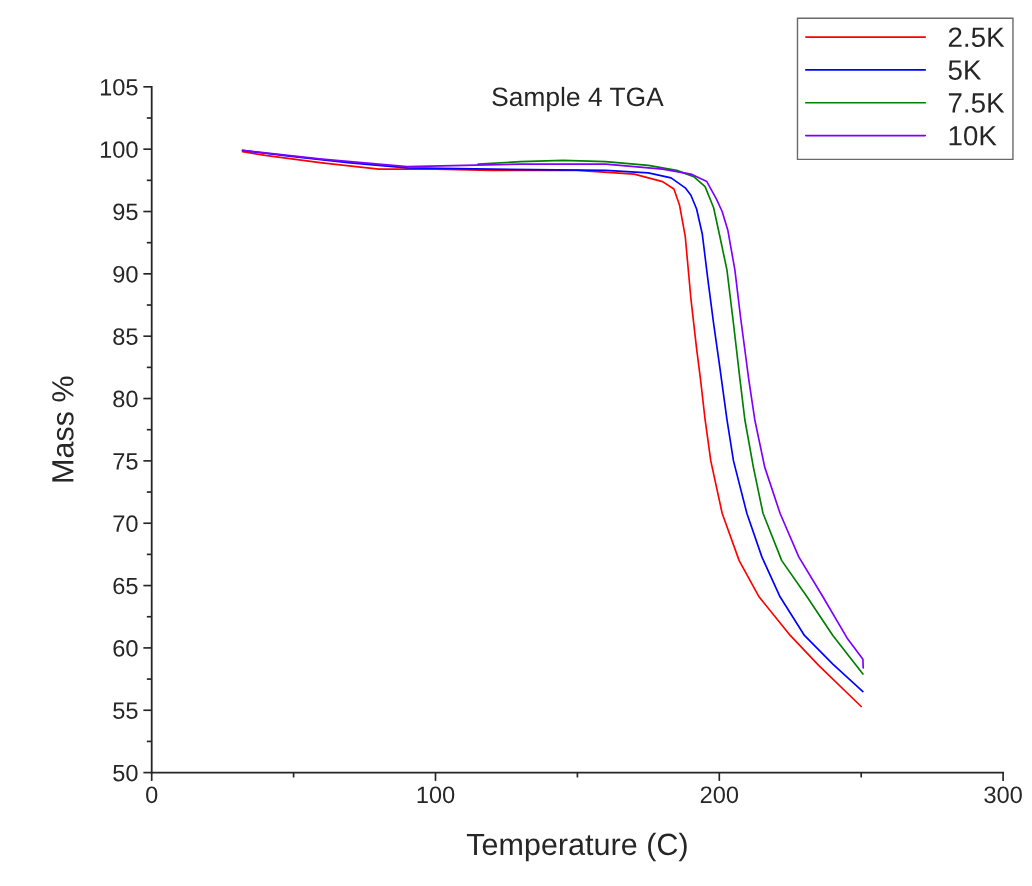 This screenshot has height=886, width=1032. I want to click on legend-label: 2.5K, so click(976, 37).